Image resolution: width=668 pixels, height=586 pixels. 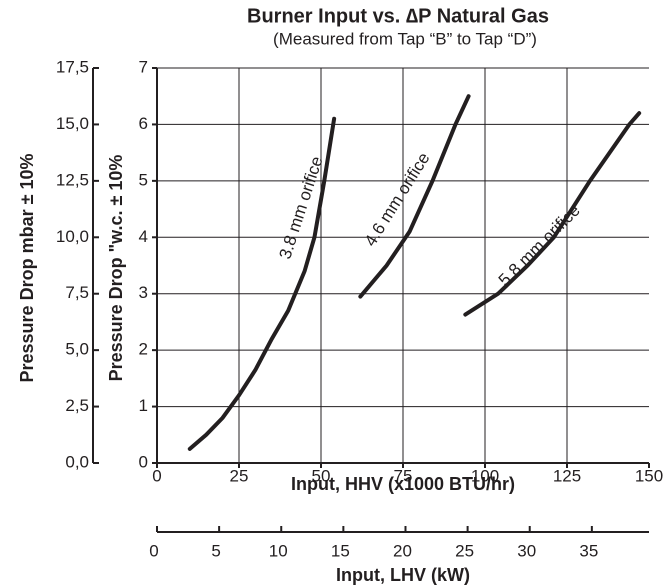 I want to click on y-tick-label: 1, so click(x=143, y=405).